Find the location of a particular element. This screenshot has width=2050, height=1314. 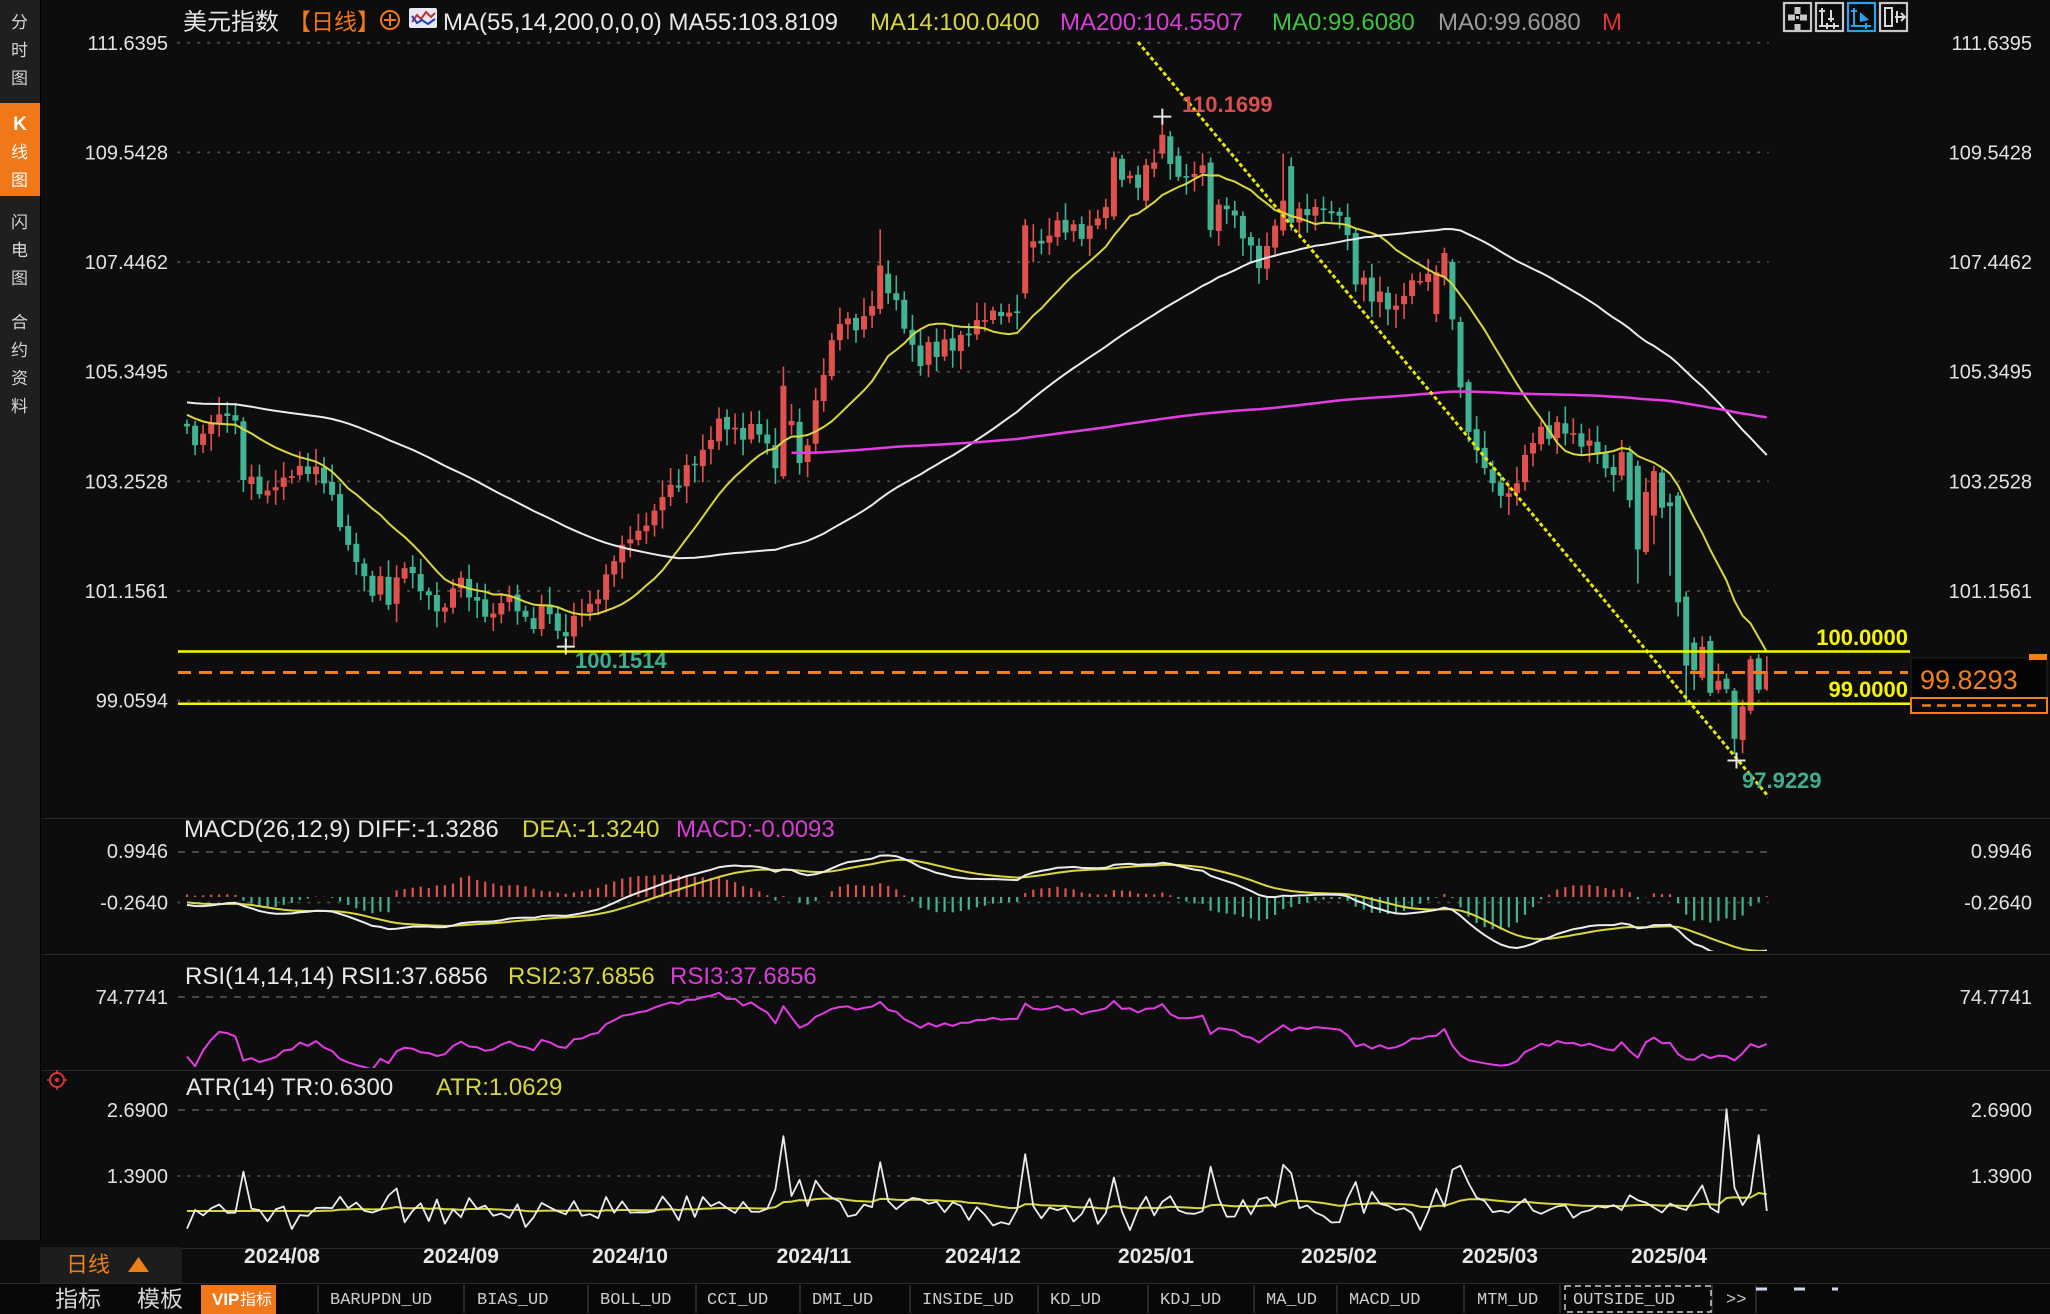

svg-text: 99.0594 is located at coordinates (132, 702).